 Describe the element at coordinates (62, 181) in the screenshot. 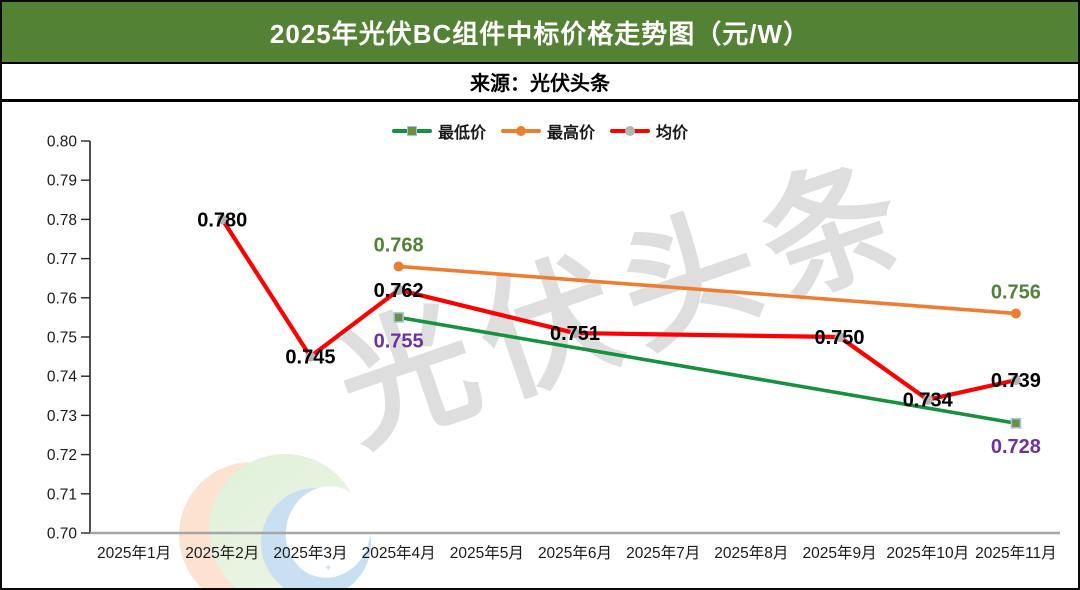

I see `y-tick-label: 0.79` at that location.